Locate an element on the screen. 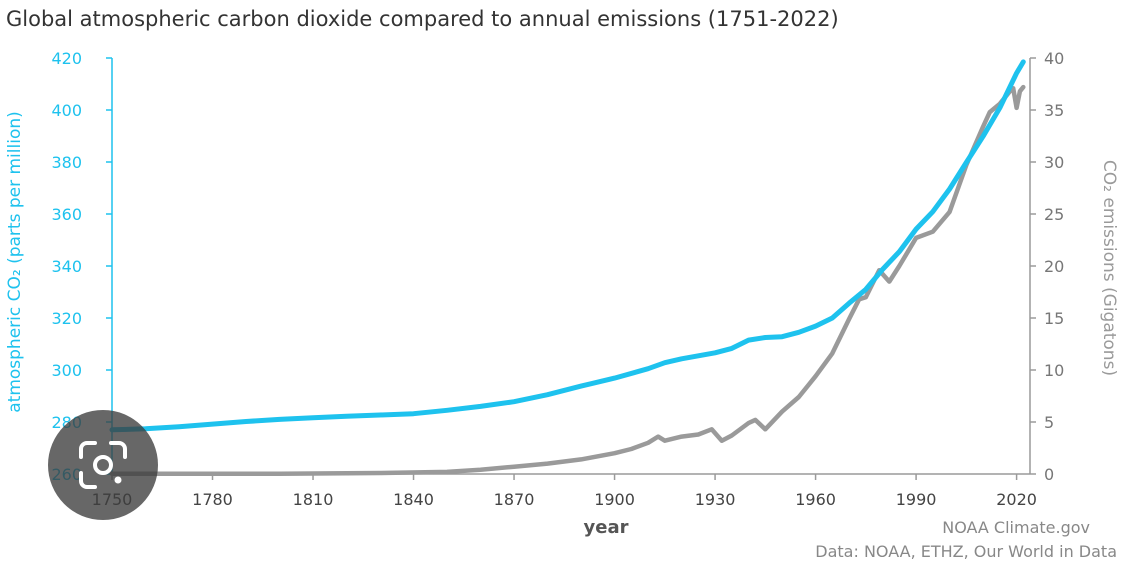  lens-search-button is located at coordinates (103, 465).